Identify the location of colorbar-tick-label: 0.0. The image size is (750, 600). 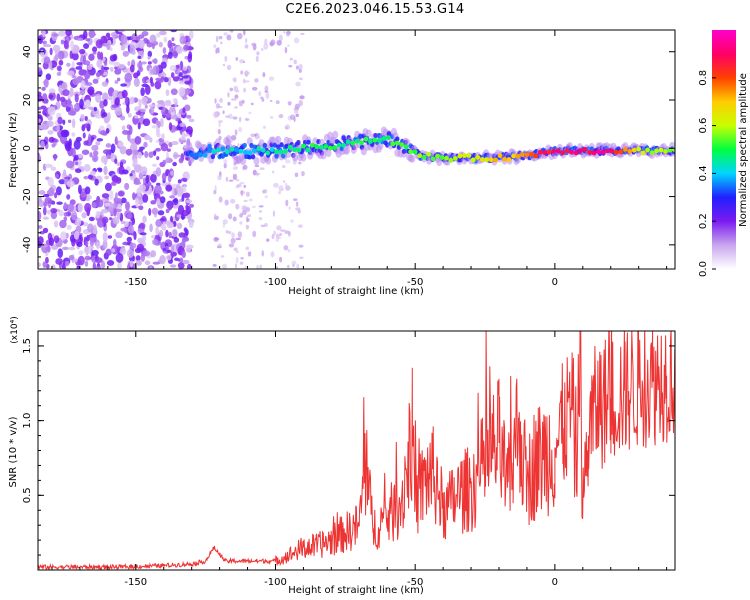
(703, 269).